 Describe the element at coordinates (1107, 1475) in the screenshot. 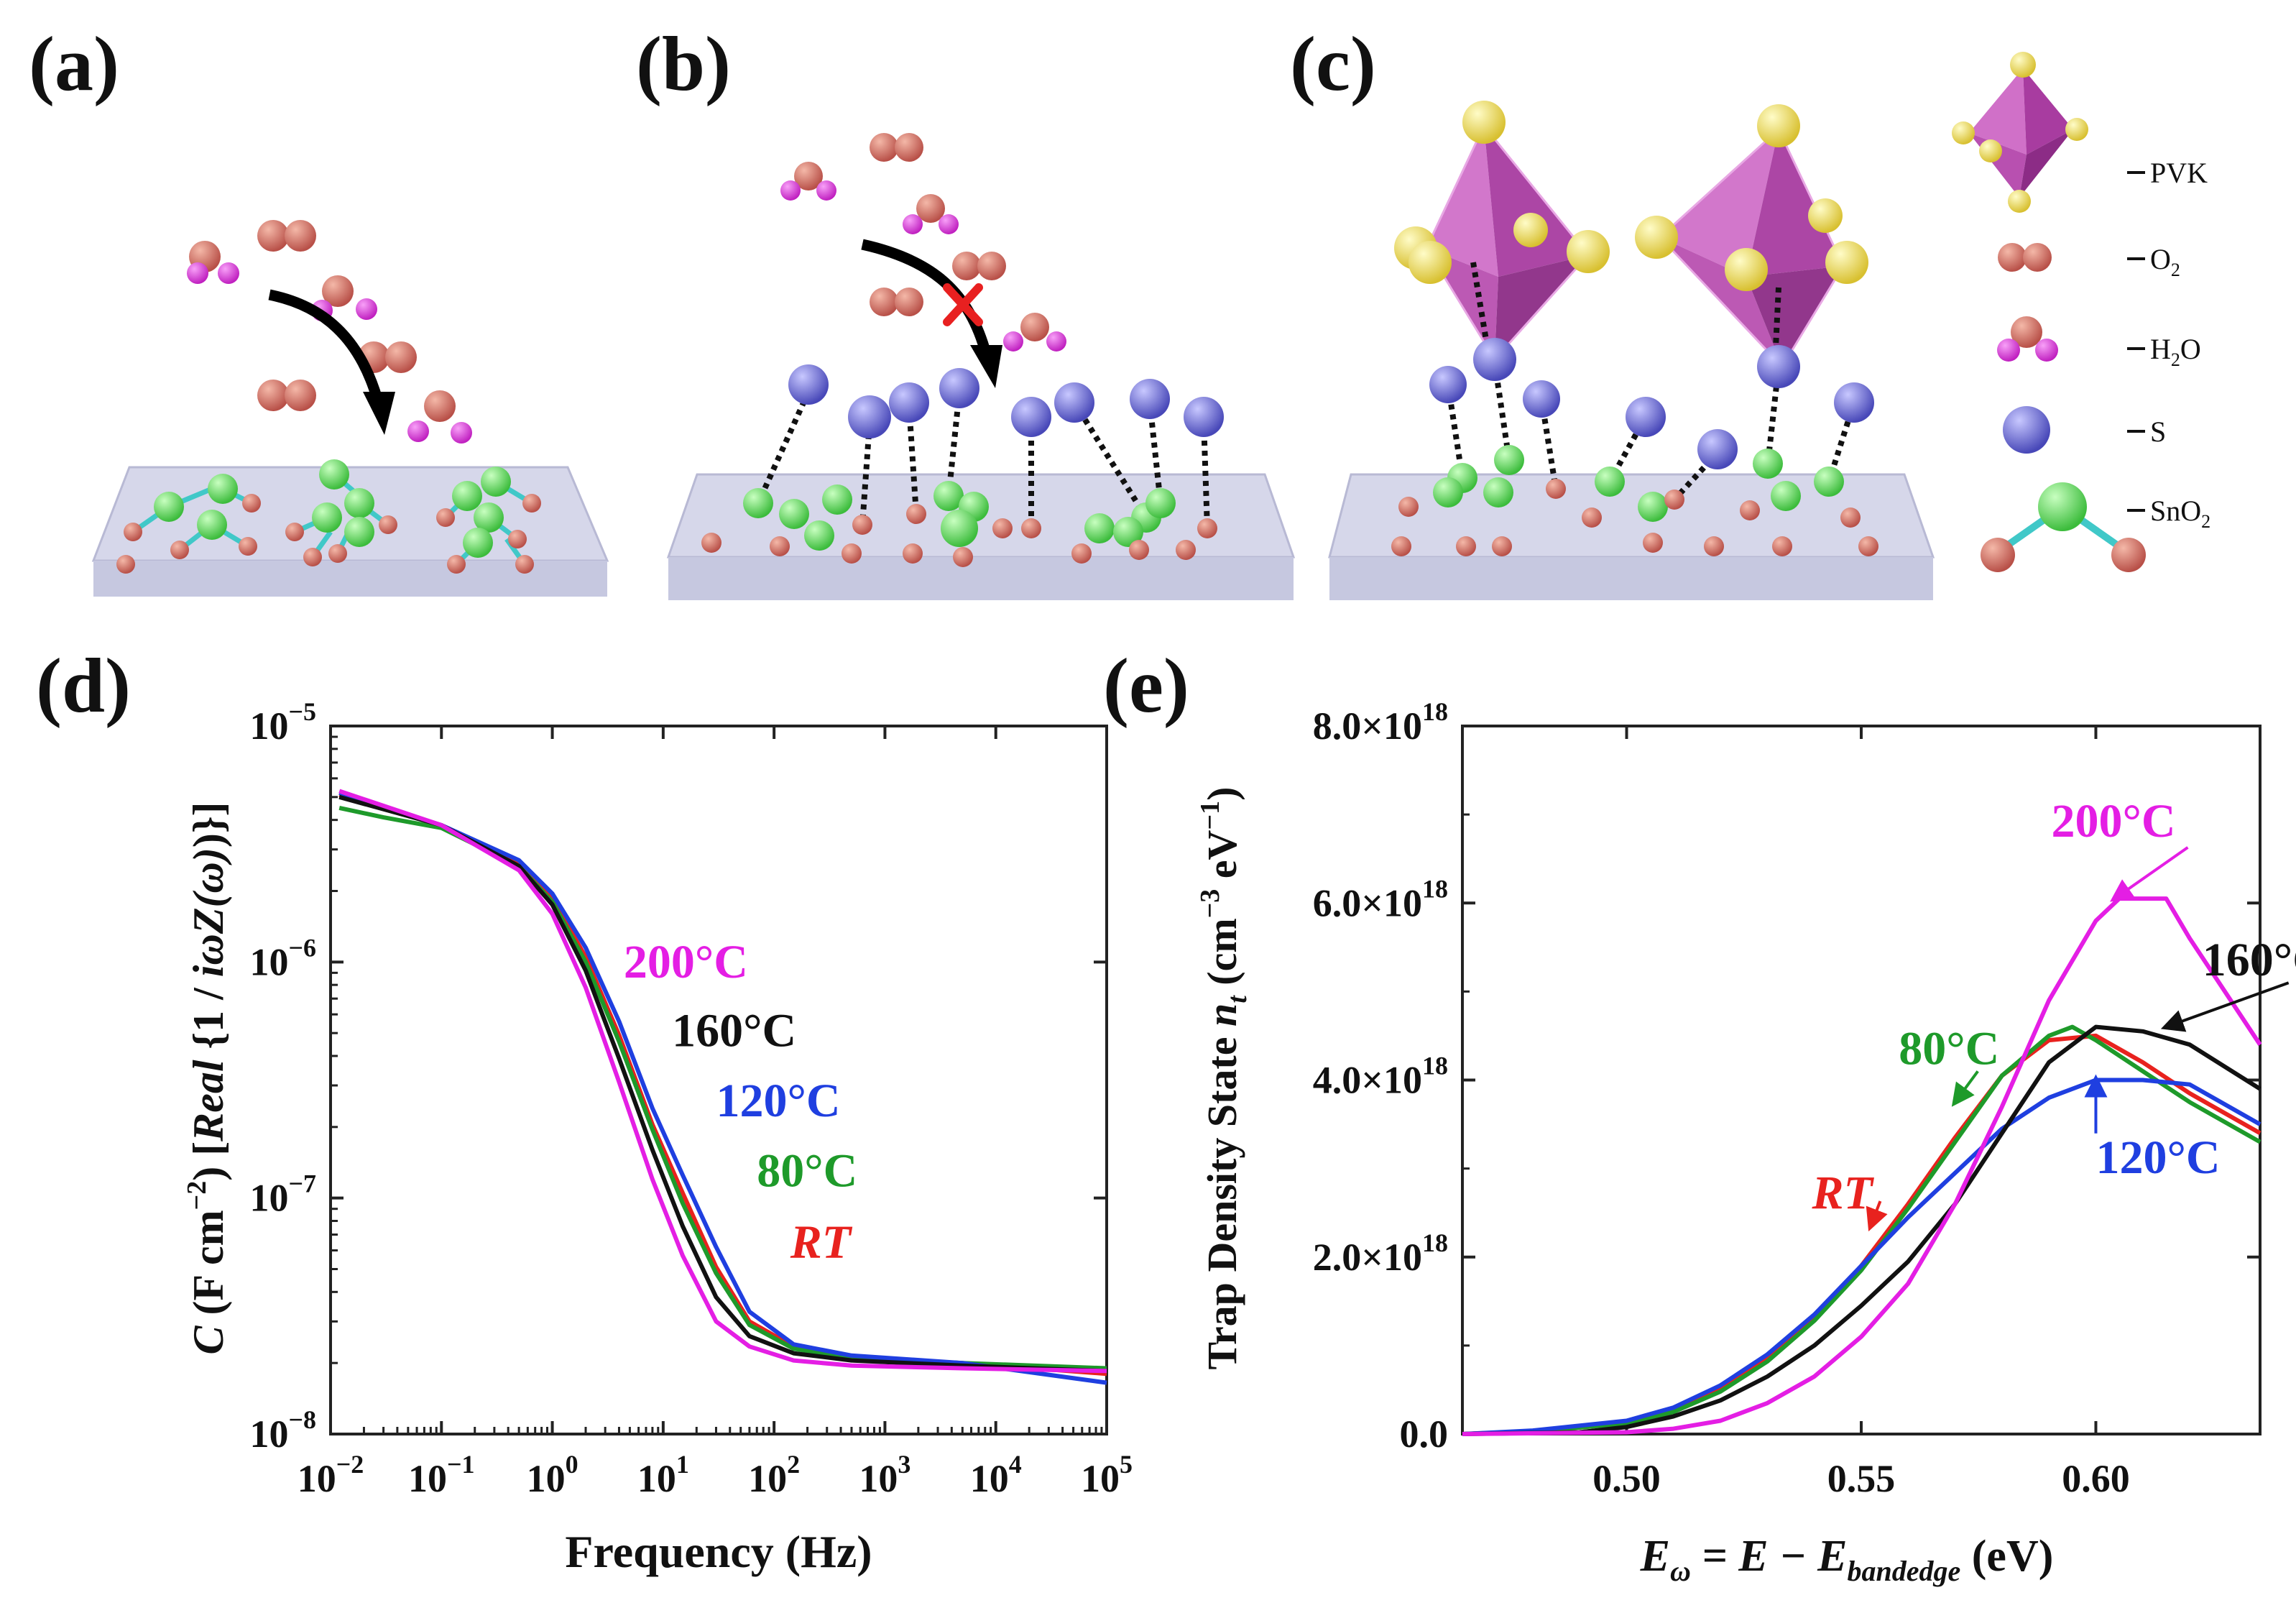

I see `chart-d-xtick-label: 10⁵` at that location.